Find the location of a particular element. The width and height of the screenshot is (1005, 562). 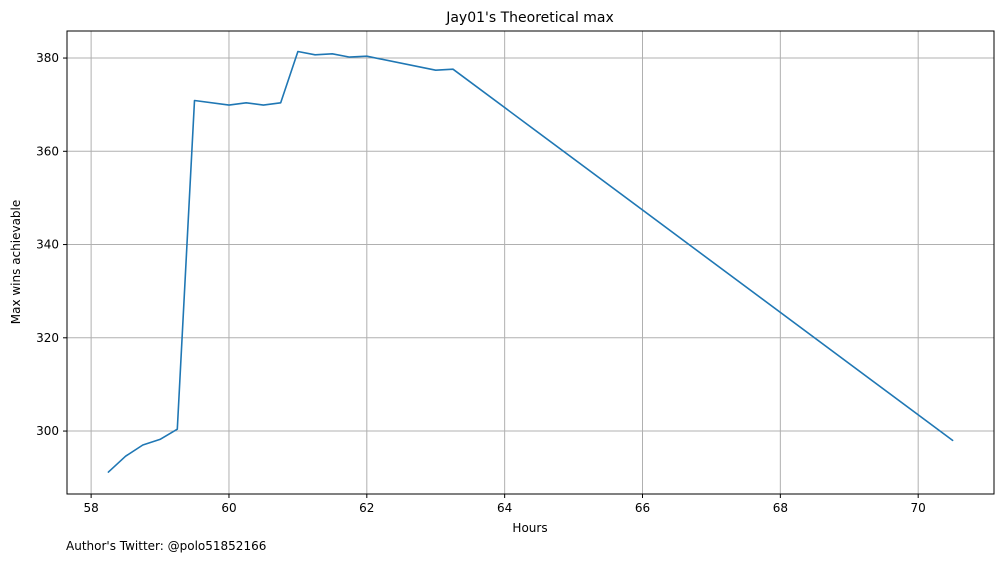

x-tick-label: 64 is located at coordinates (504, 508).